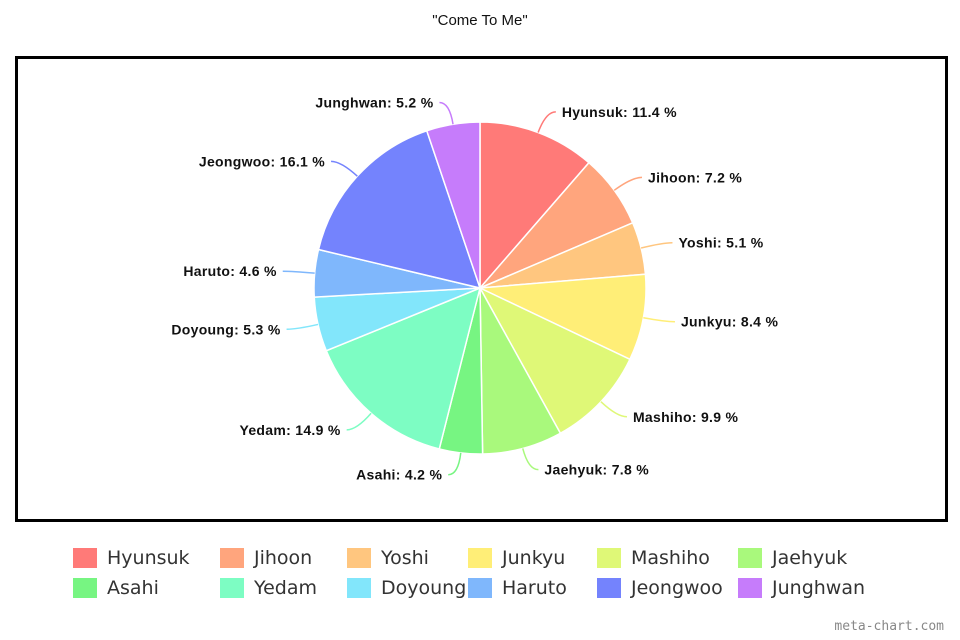 The image size is (960, 640). What do you see at coordinates (562, 317) in the screenshot?
I see `pie-slice-junkyu` at bounding box center [562, 317].